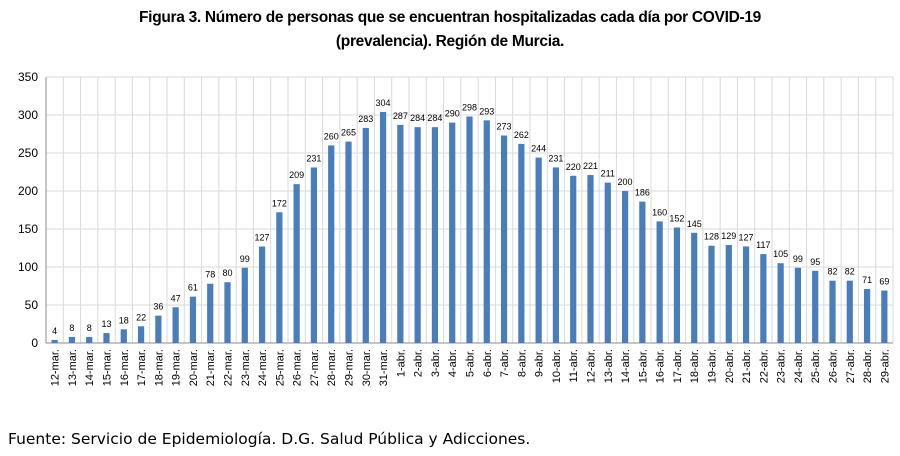  I want to click on x-tick-label: 30-mar., so click(367, 367).